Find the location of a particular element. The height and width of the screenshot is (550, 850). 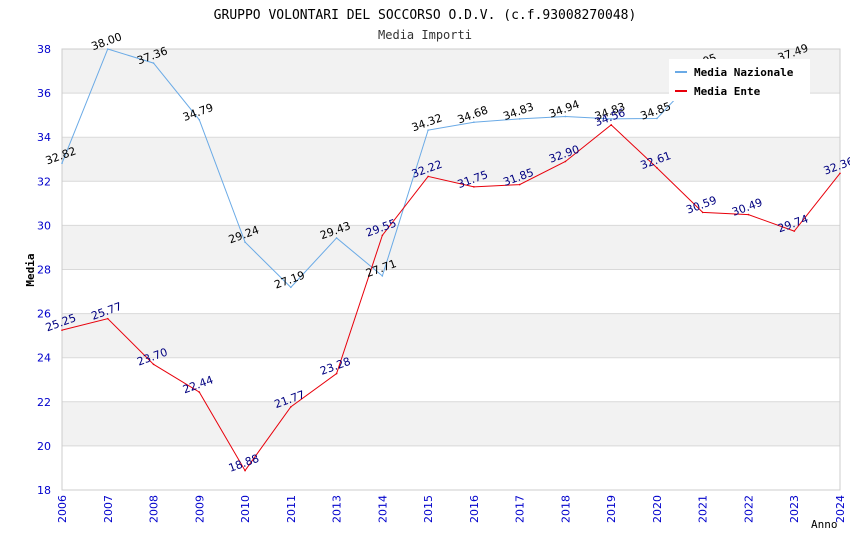

y-tick-label: 28 is located at coordinates (44, 270).